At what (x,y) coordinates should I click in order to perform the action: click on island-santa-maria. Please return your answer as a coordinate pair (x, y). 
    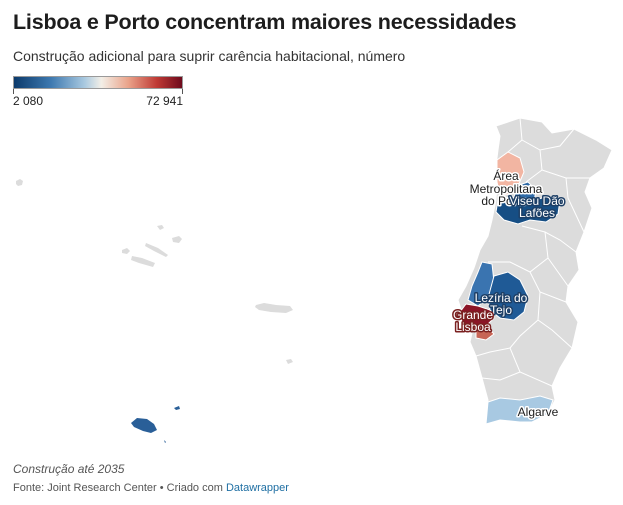
    Looking at the image, I should click on (289, 361).